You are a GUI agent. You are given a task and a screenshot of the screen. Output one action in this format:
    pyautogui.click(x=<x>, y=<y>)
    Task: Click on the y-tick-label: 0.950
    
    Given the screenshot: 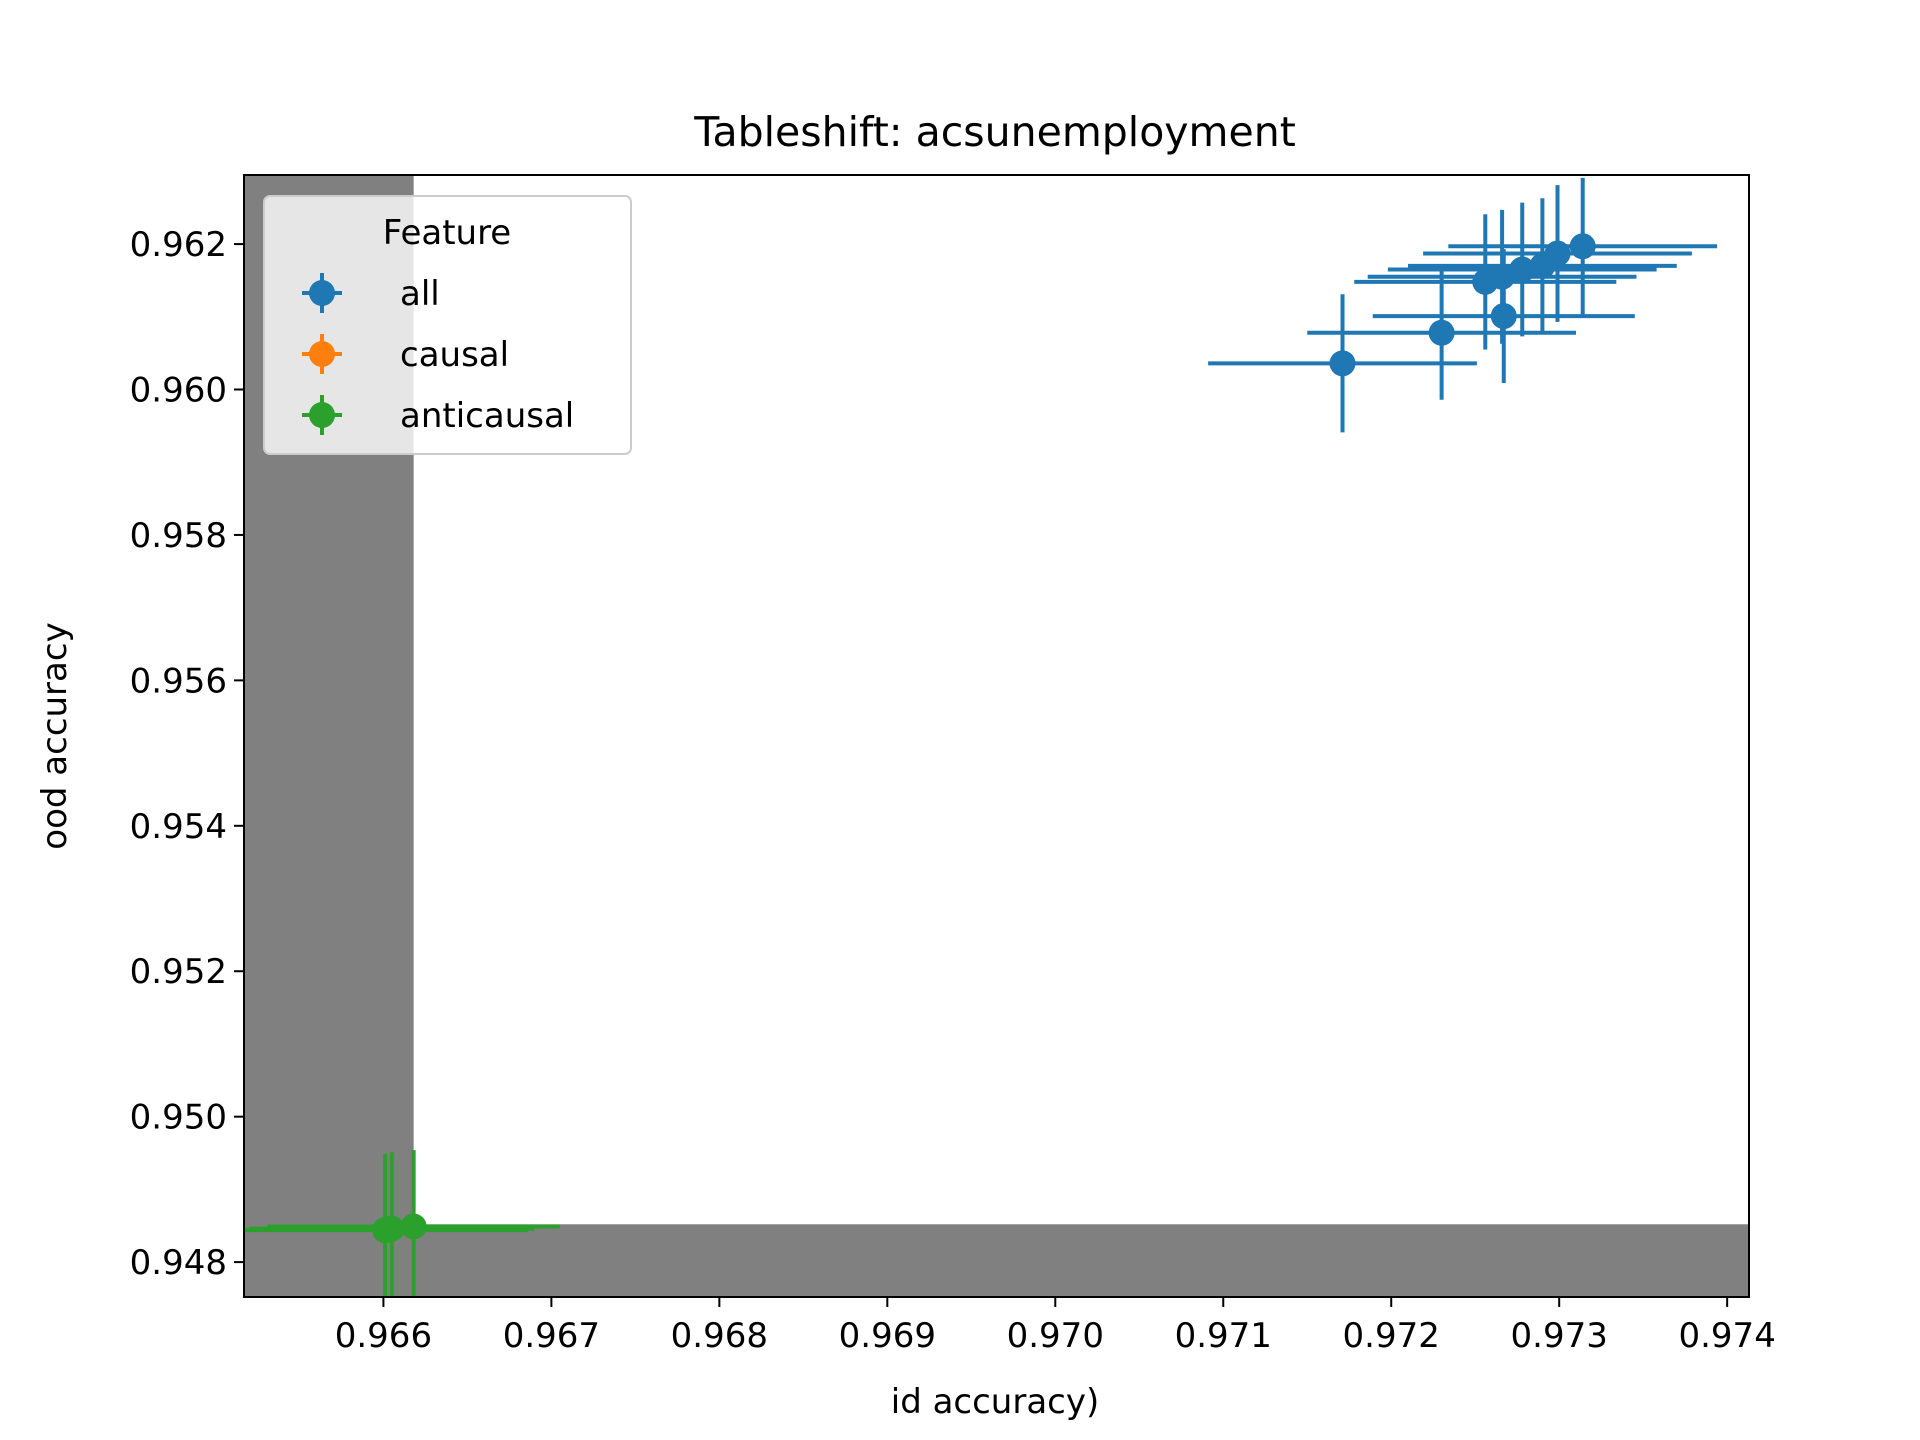 What is the action you would take?
    pyautogui.click(x=178, y=1118)
    